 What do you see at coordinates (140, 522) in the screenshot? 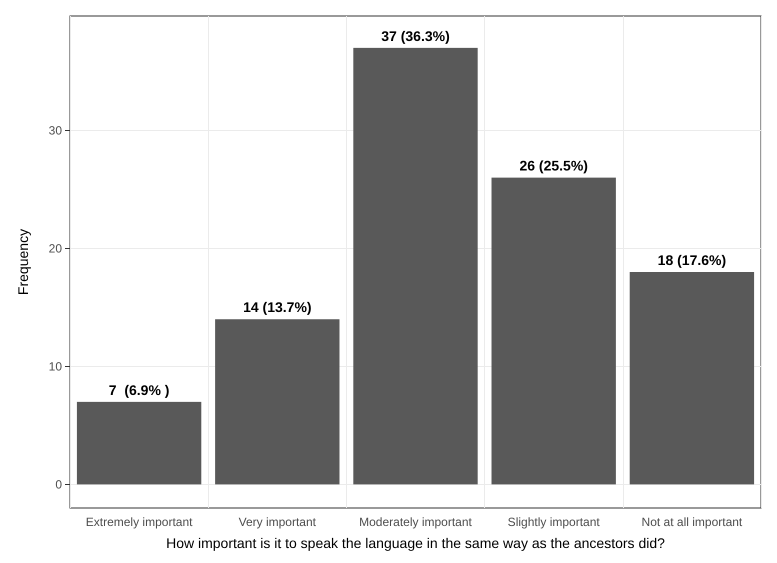
I see `x-tick-label: Extremely important` at bounding box center [140, 522].